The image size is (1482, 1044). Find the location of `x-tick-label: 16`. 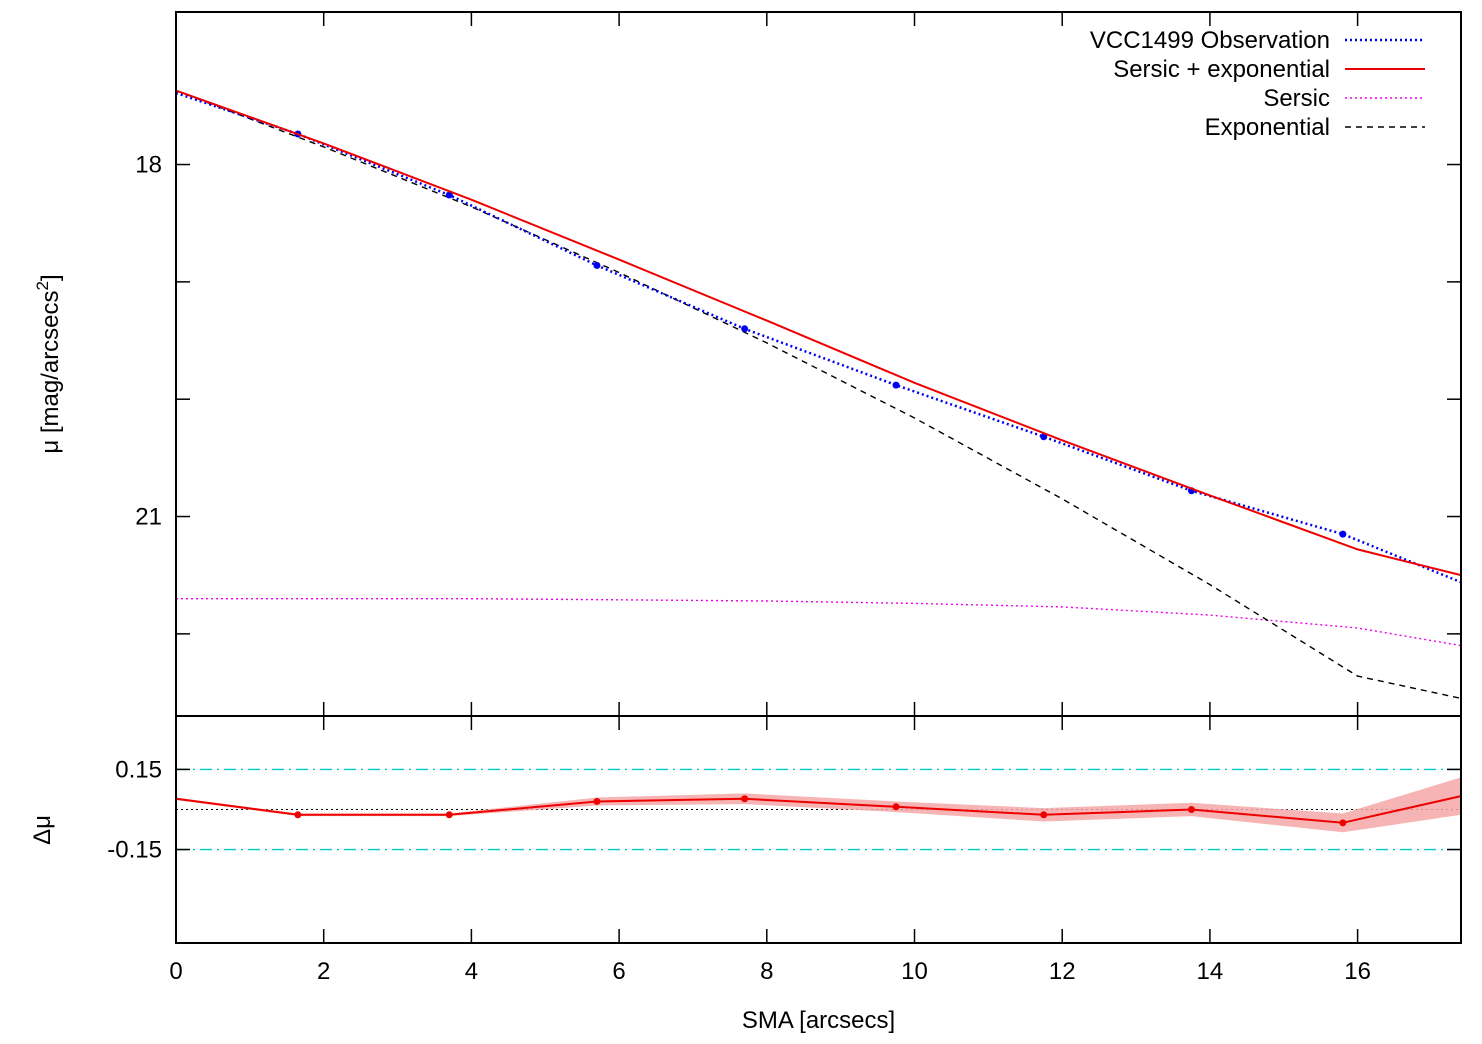

x-tick-label: 16 is located at coordinates (1357, 971).